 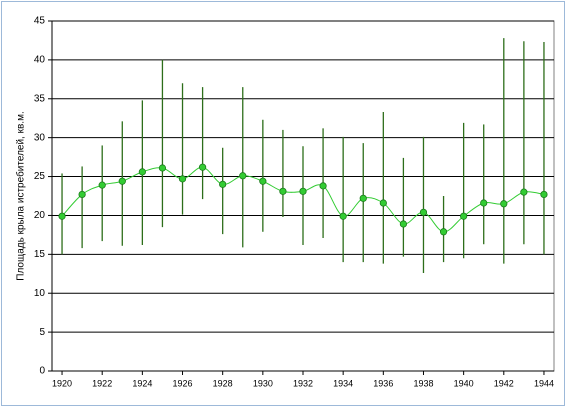 What do you see at coordinates (40, 98) in the screenshot?
I see `y-tick-label: 35` at bounding box center [40, 98].